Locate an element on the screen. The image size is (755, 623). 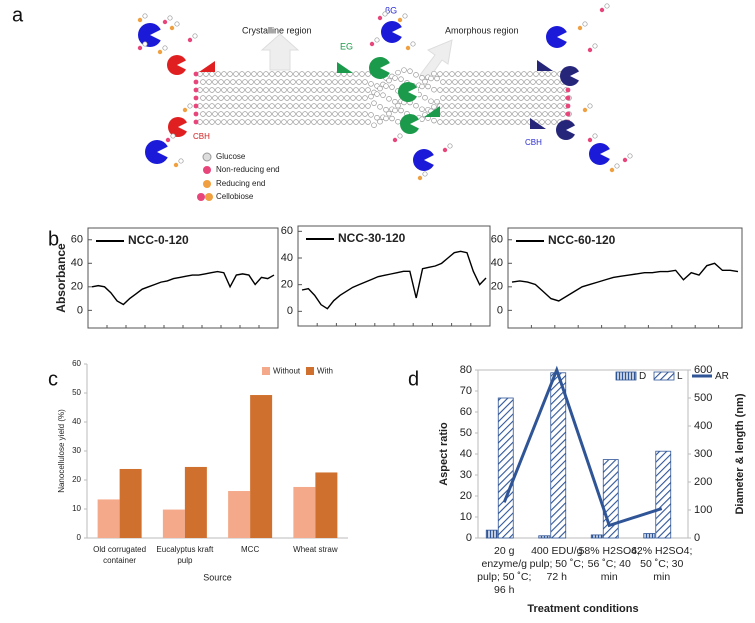
legend-label: L is located at coordinates (680, 376).